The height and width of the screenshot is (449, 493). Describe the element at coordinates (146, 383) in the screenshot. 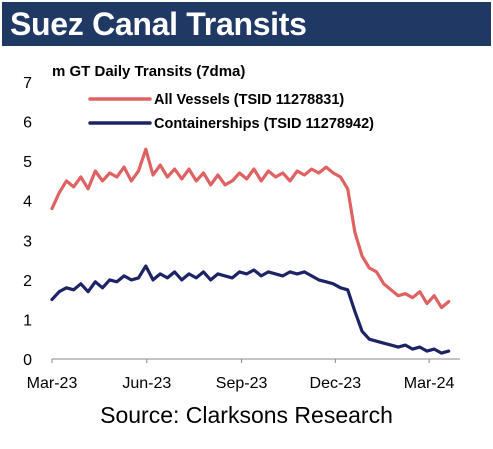

I see `x-tick-label: Jun-23` at that location.